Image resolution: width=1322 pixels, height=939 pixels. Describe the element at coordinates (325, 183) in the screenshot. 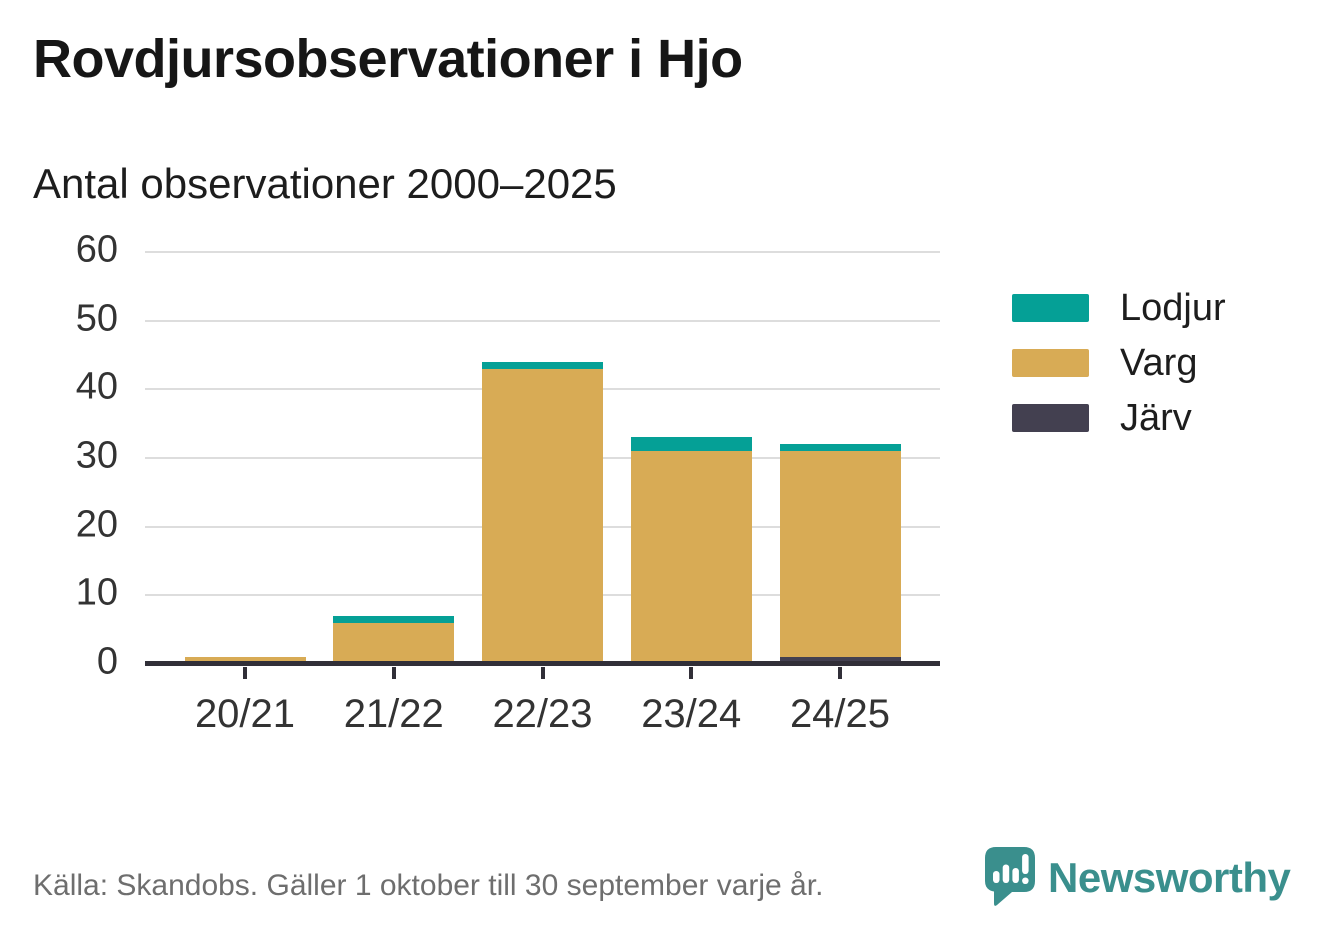

I see `chart-subtitle: Antal observationer 2000–2025` at that location.